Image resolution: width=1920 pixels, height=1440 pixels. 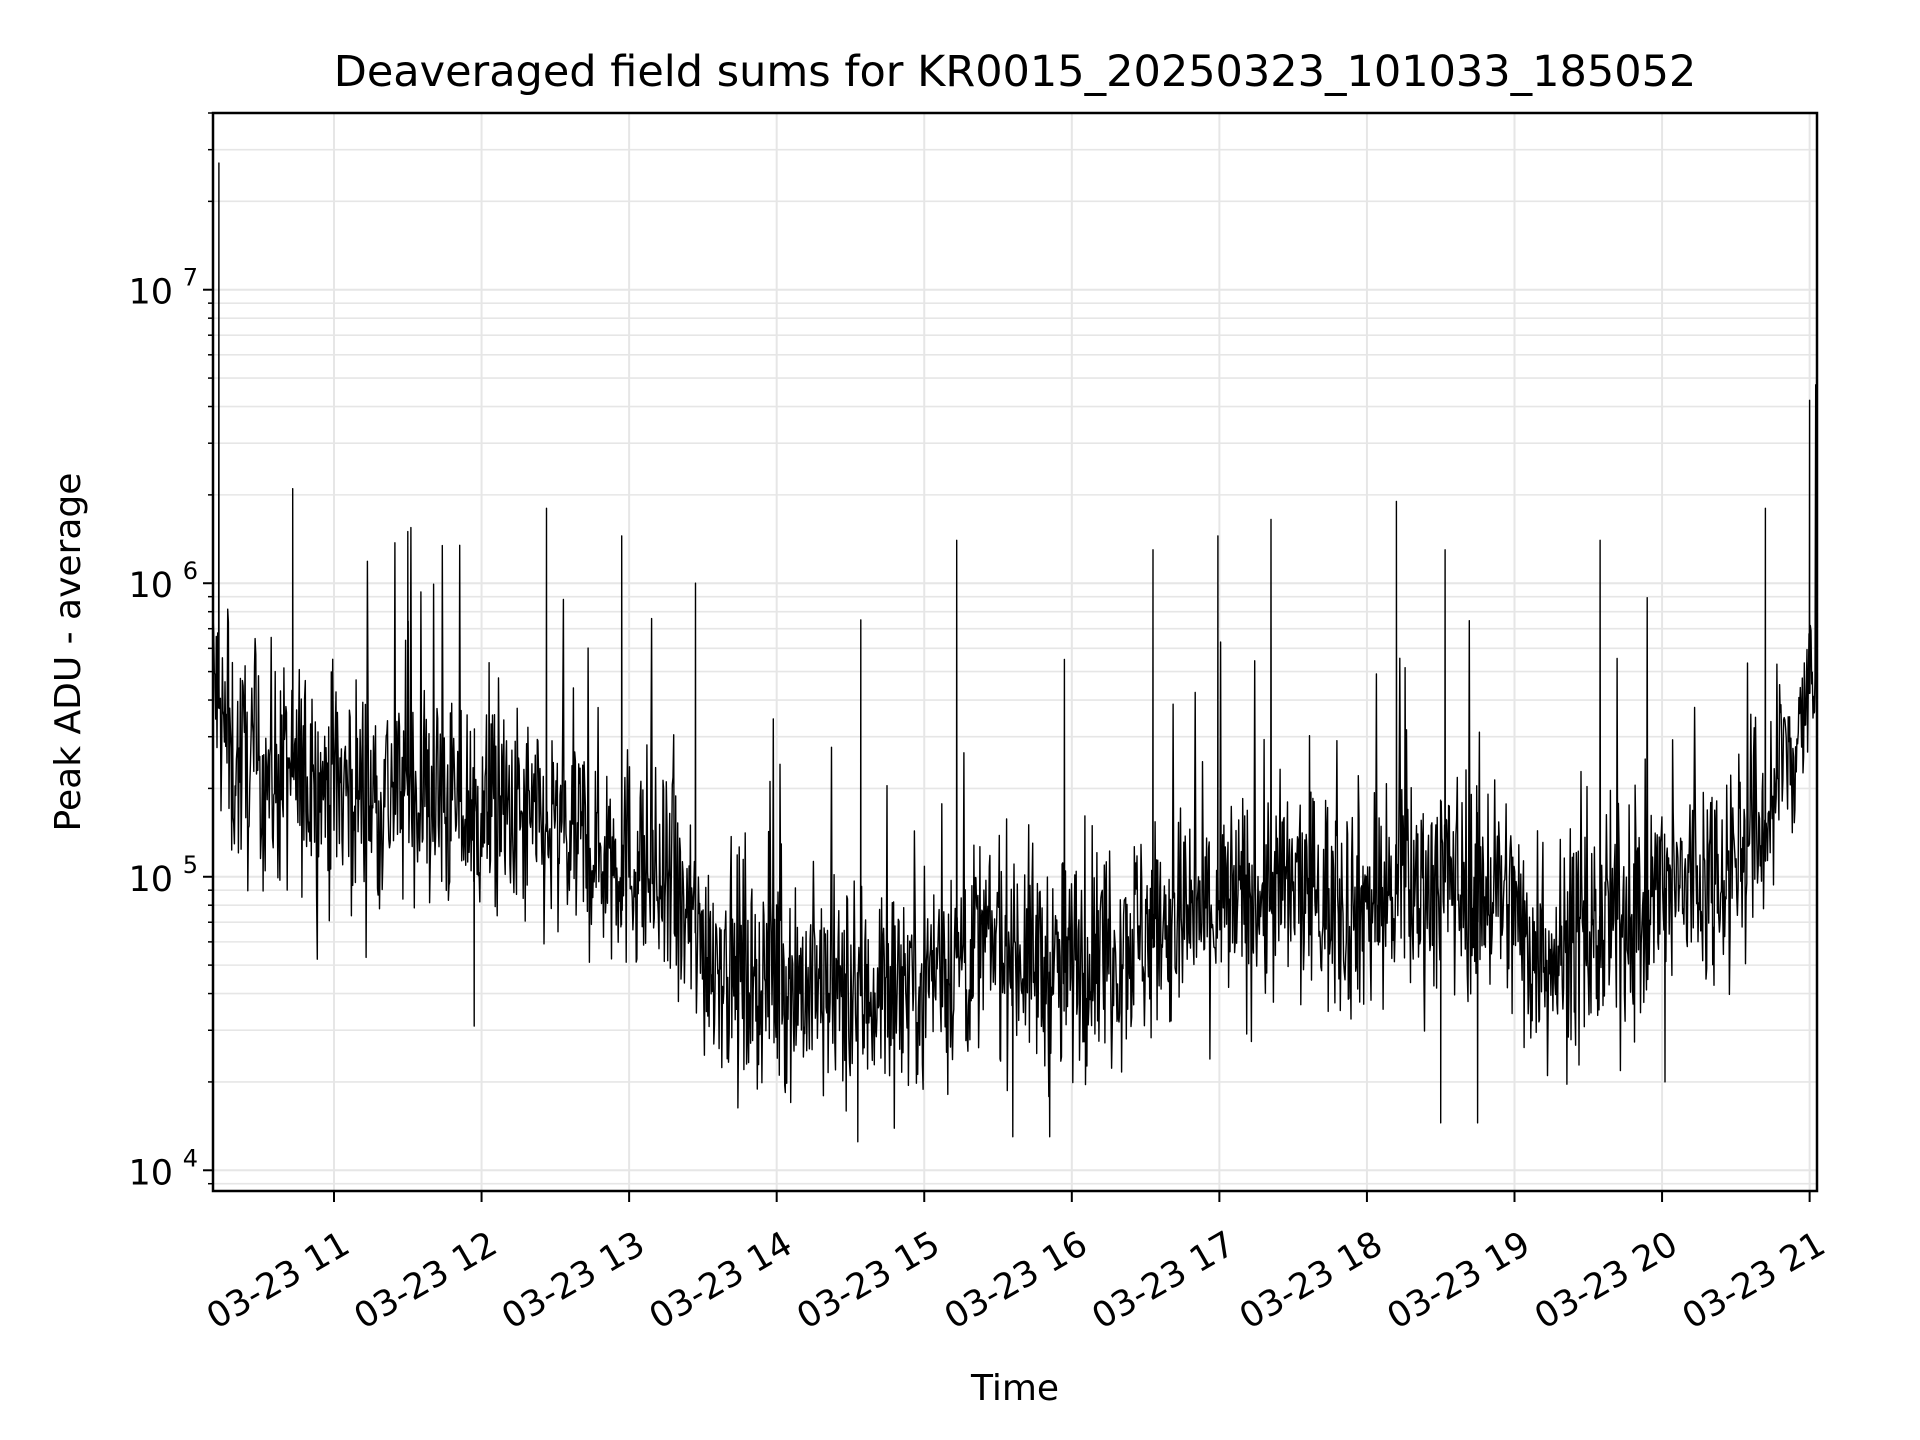 I want to click on y-axis: 10 4 10 5 10 6 10 7, so click(x=170, y=652).